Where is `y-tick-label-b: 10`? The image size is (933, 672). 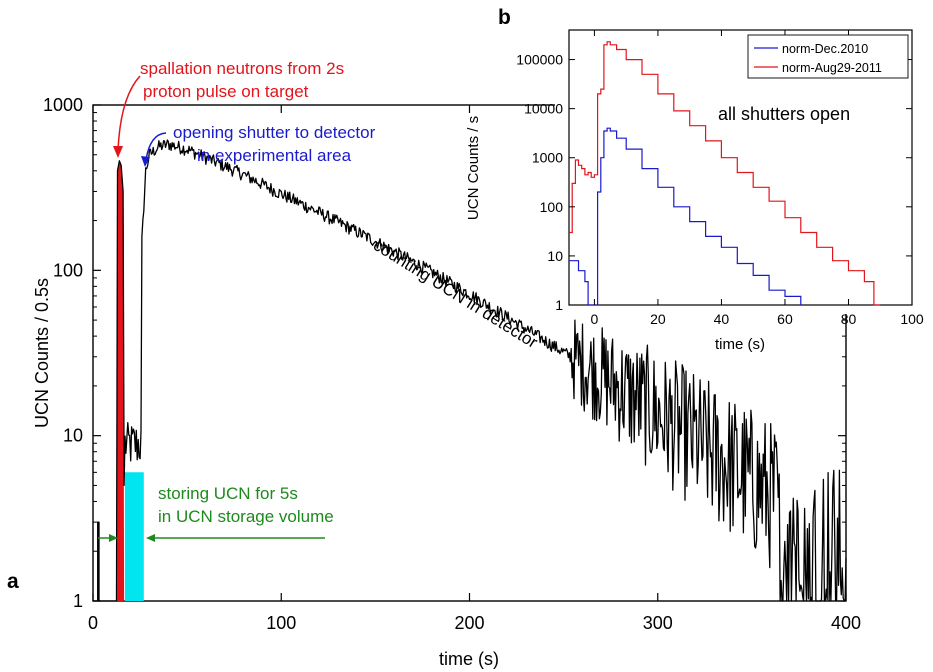 y-tick-label-b: 10 is located at coordinates (555, 256).